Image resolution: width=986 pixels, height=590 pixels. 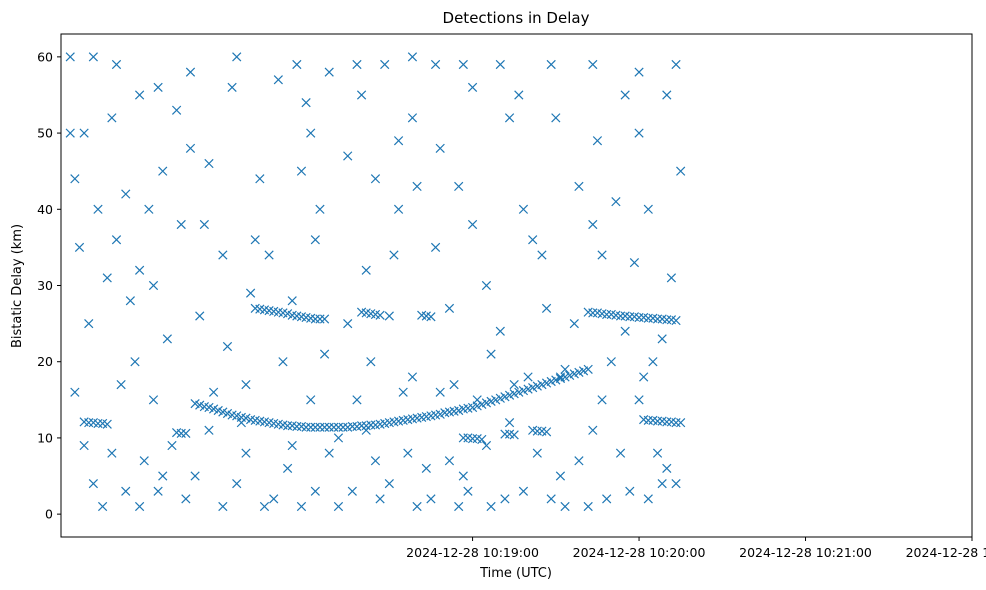 What do you see at coordinates (49, 514) in the screenshot?
I see `y-tick-label: 0` at bounding box center [49, 514].